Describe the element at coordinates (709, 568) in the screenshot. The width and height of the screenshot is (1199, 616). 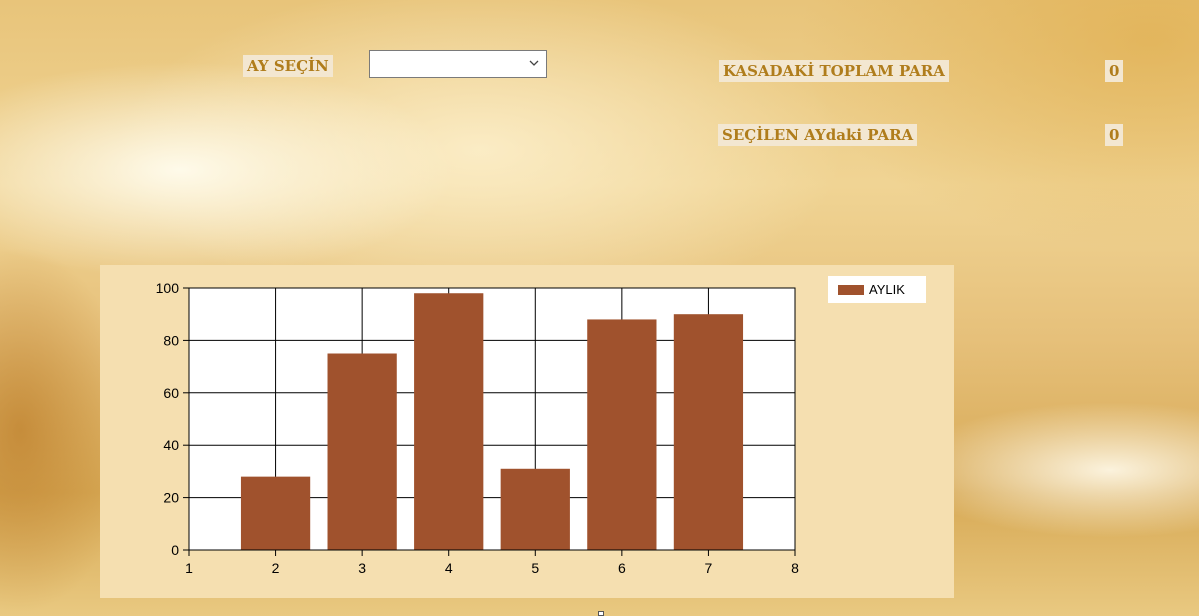
I see `x-tick-label: 7` at that location.